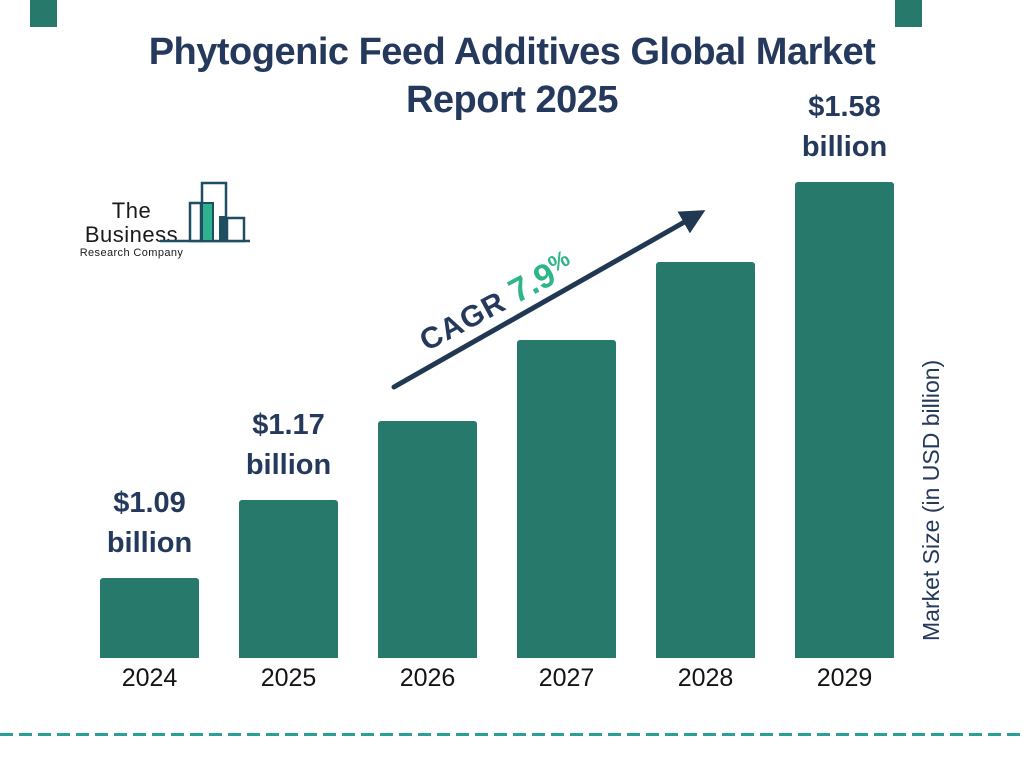 Image resolution: width=1024 pixels, height=768 pixels. I want to click on company-logo: The Business Research Company, so click(175, 211).